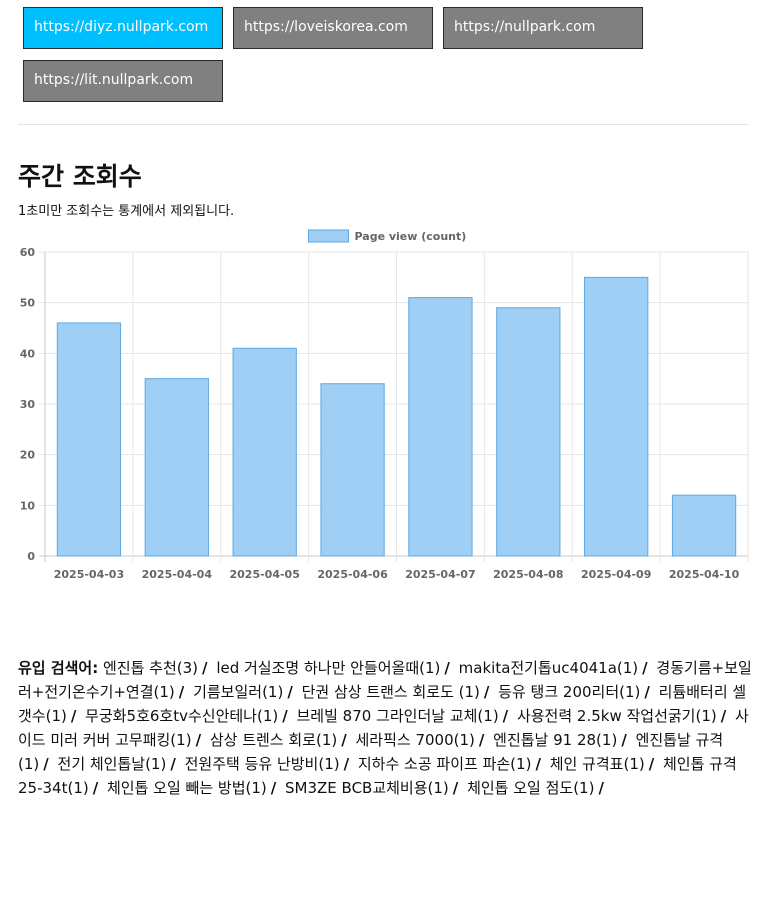 The width and height of the screenshot is (764, 907). What do you see at coordinates (411, 236) in the screenshot?
I see `legend-label: Page view (count)` at bounding box center [411, 236].